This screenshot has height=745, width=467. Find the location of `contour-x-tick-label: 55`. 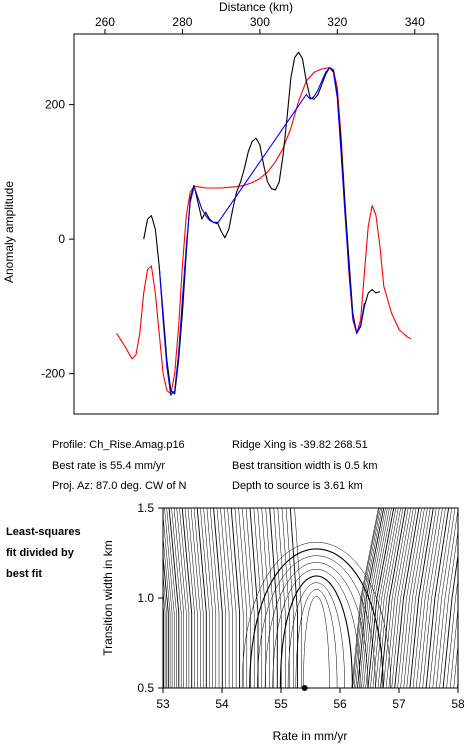

contour-x-tick-label: 55 is located at coordinates (281, 704).